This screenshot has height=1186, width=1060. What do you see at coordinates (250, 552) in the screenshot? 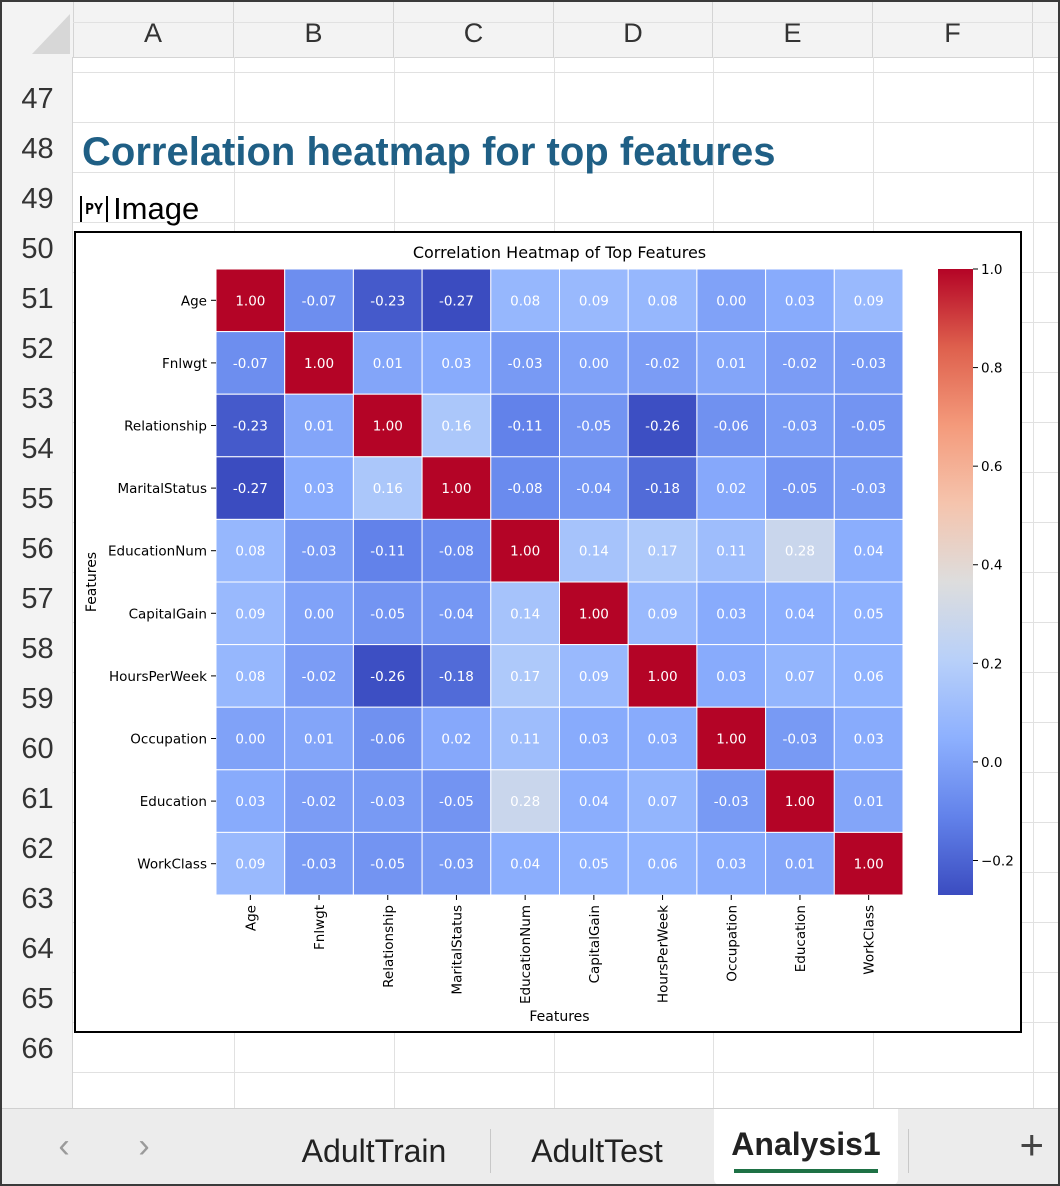
I see `cell-value-label: 0.08` at bounding box center [250, 552].